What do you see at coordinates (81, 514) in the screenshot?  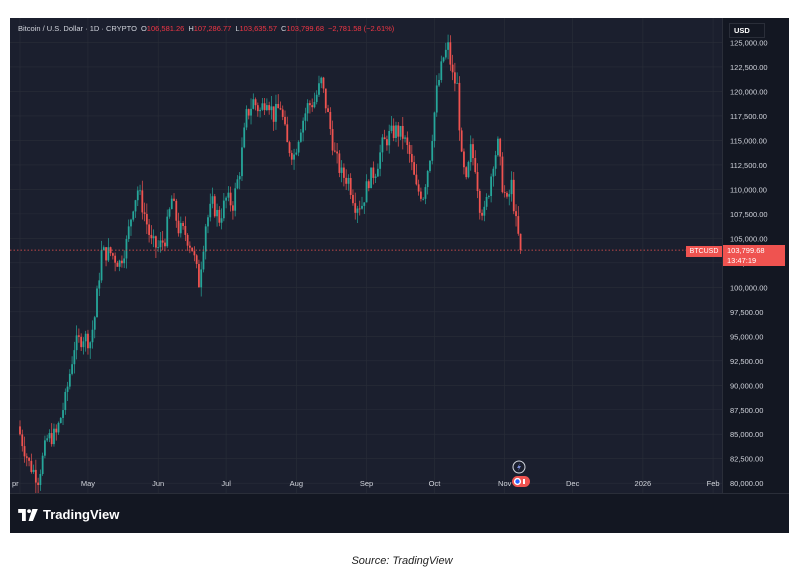 I see `brand-name: TradingView` at bounding box center [81, 514].